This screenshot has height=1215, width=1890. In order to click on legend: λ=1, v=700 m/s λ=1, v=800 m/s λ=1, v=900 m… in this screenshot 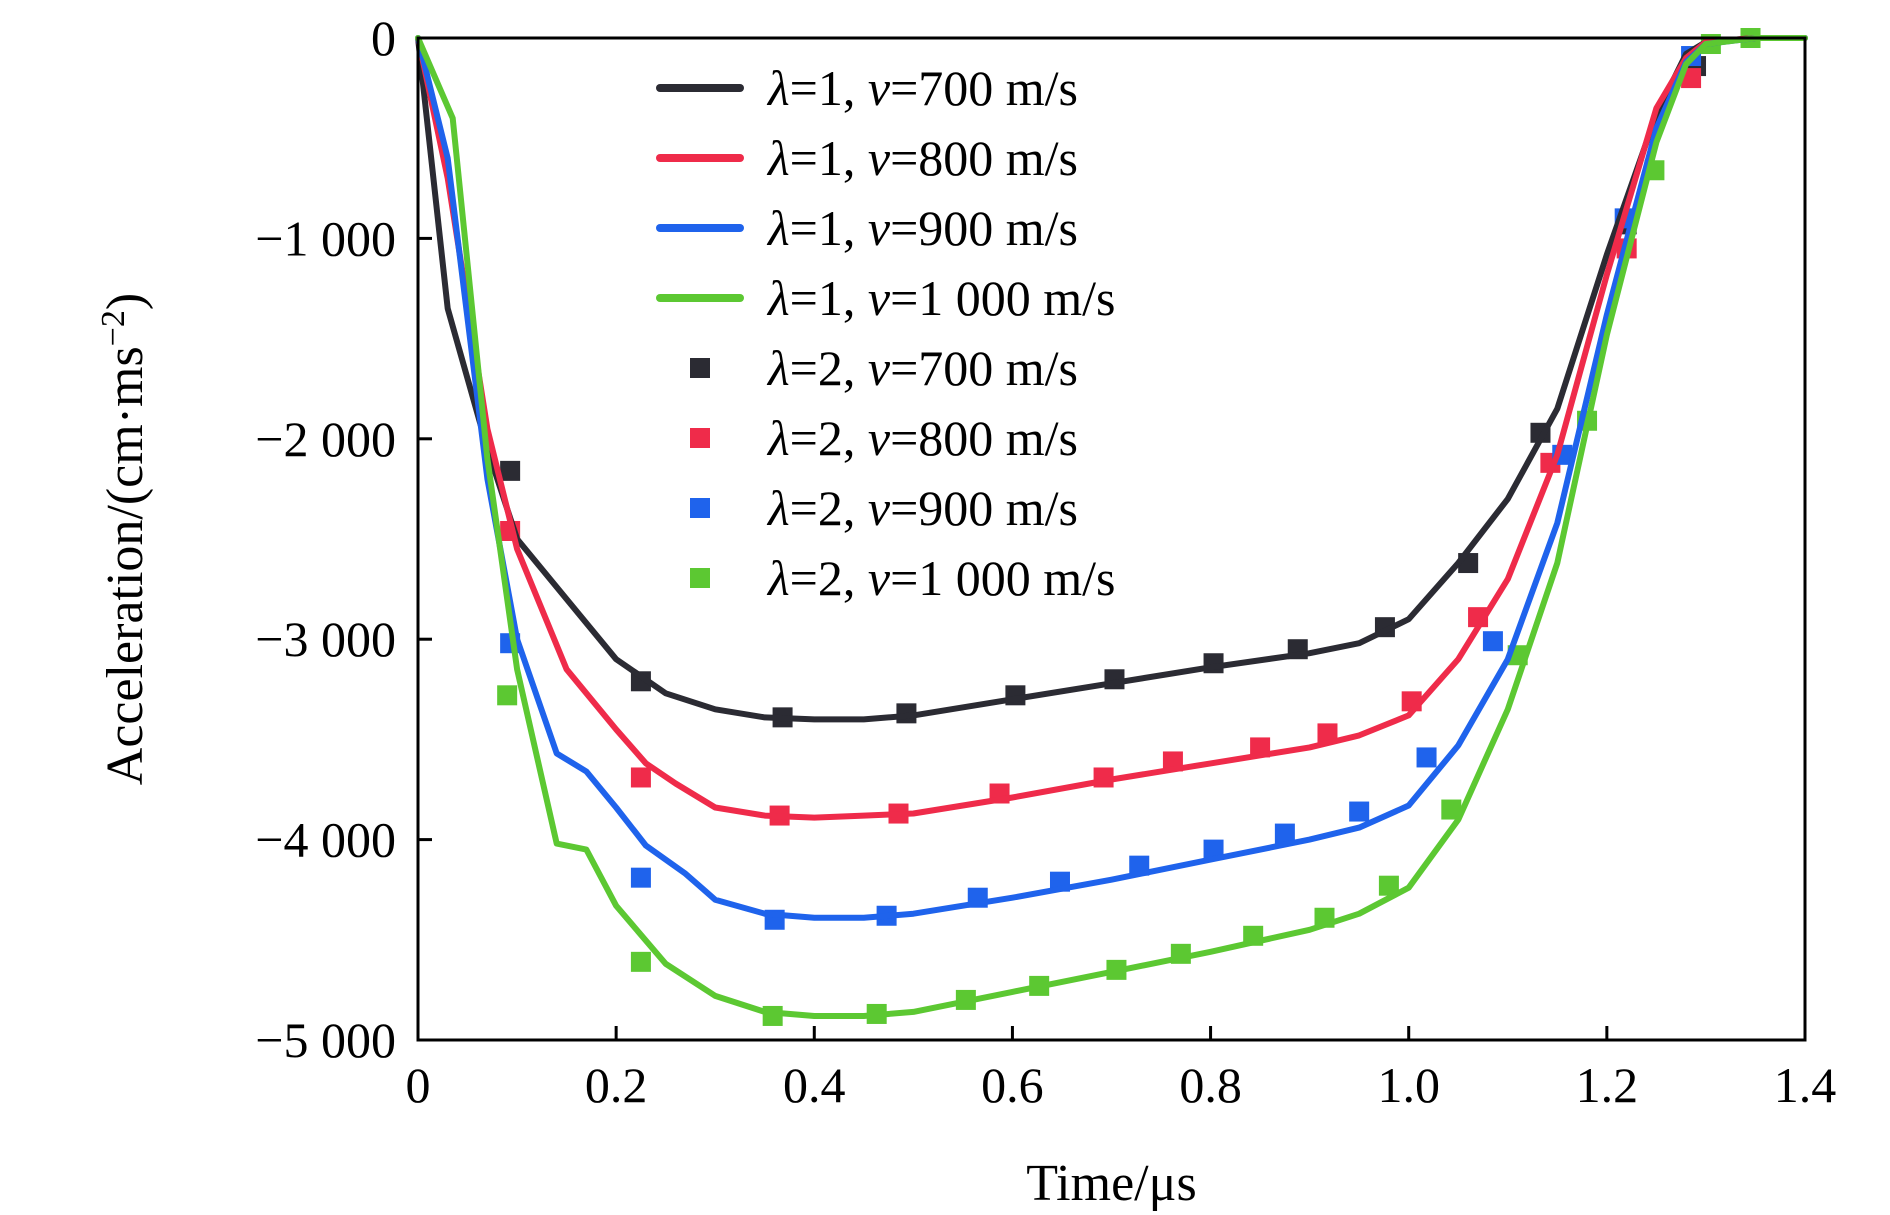, I will do `click(886, 333)`.